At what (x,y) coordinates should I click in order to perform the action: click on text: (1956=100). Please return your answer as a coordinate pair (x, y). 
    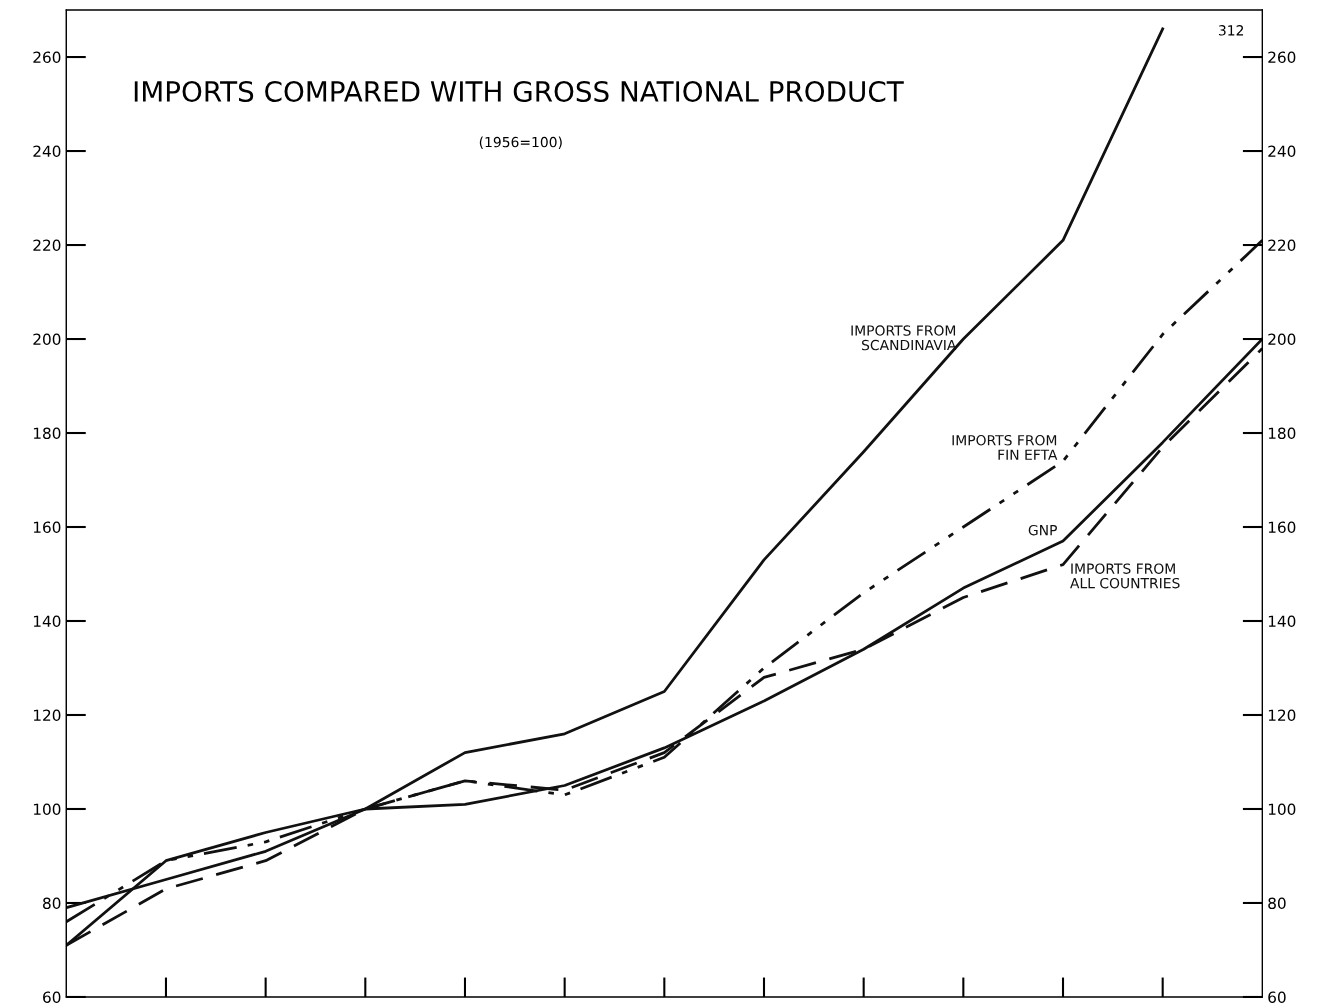
    Looking at the image, I should click on (520, 142).